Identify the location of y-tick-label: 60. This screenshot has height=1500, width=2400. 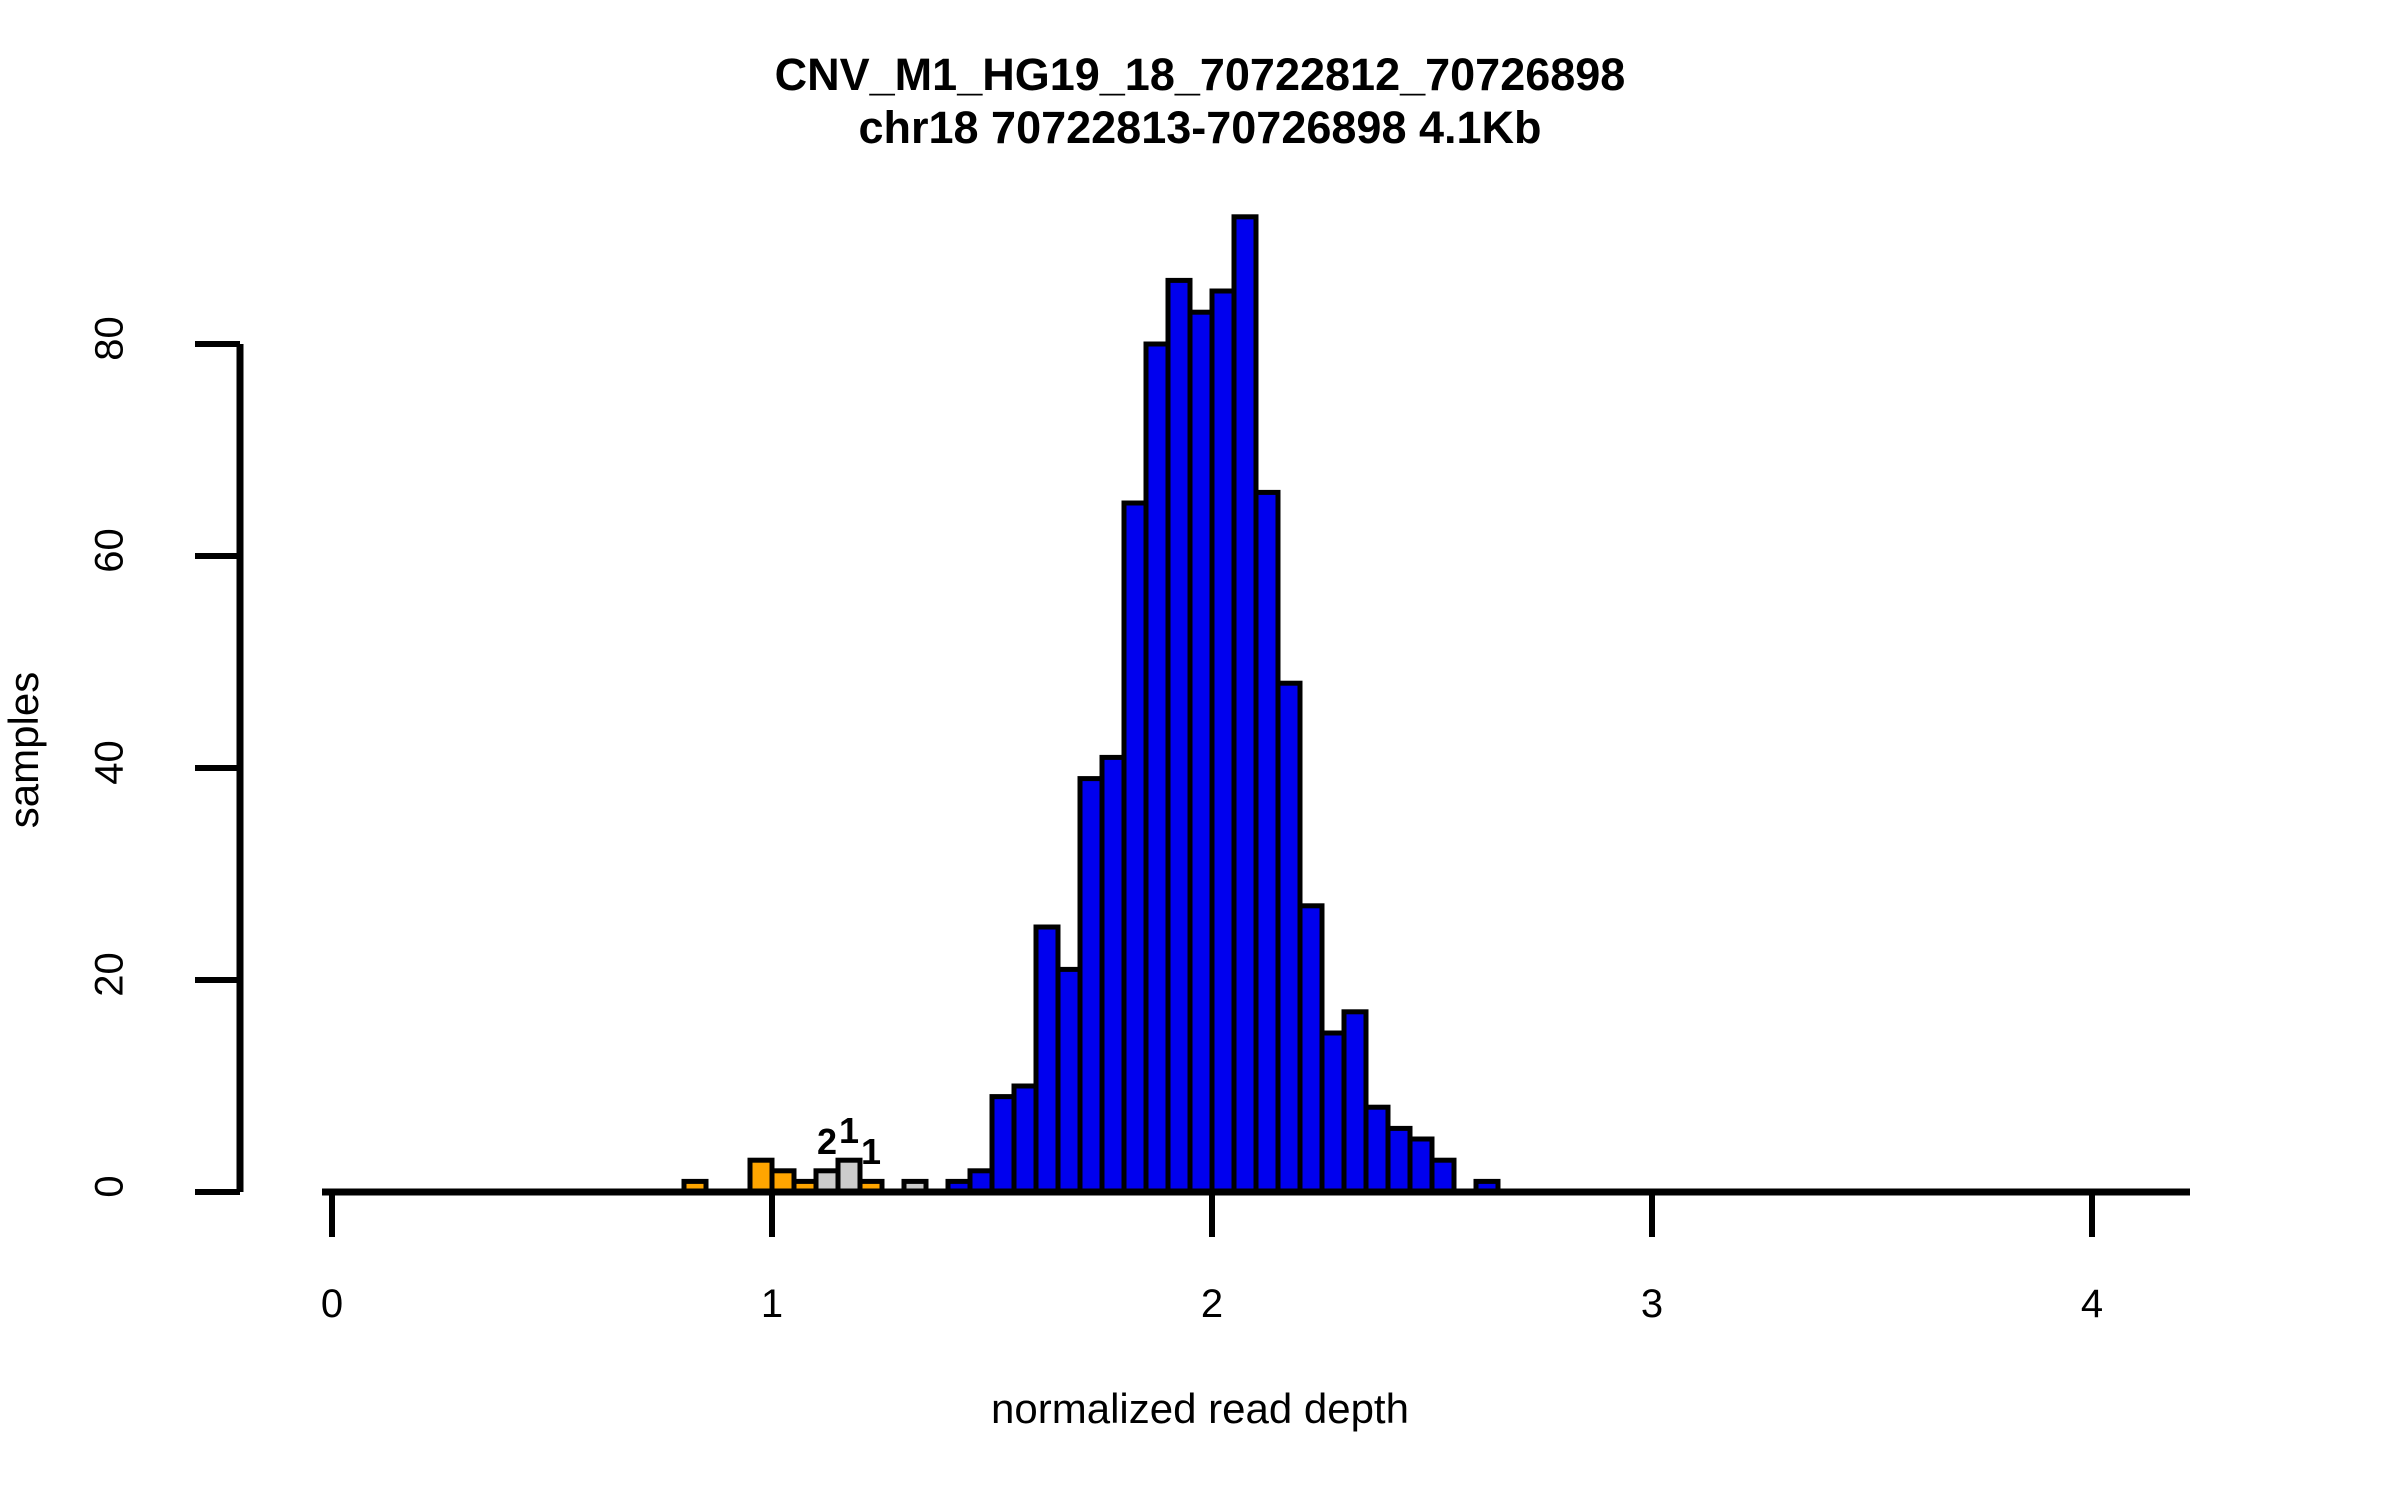
(109, 550).